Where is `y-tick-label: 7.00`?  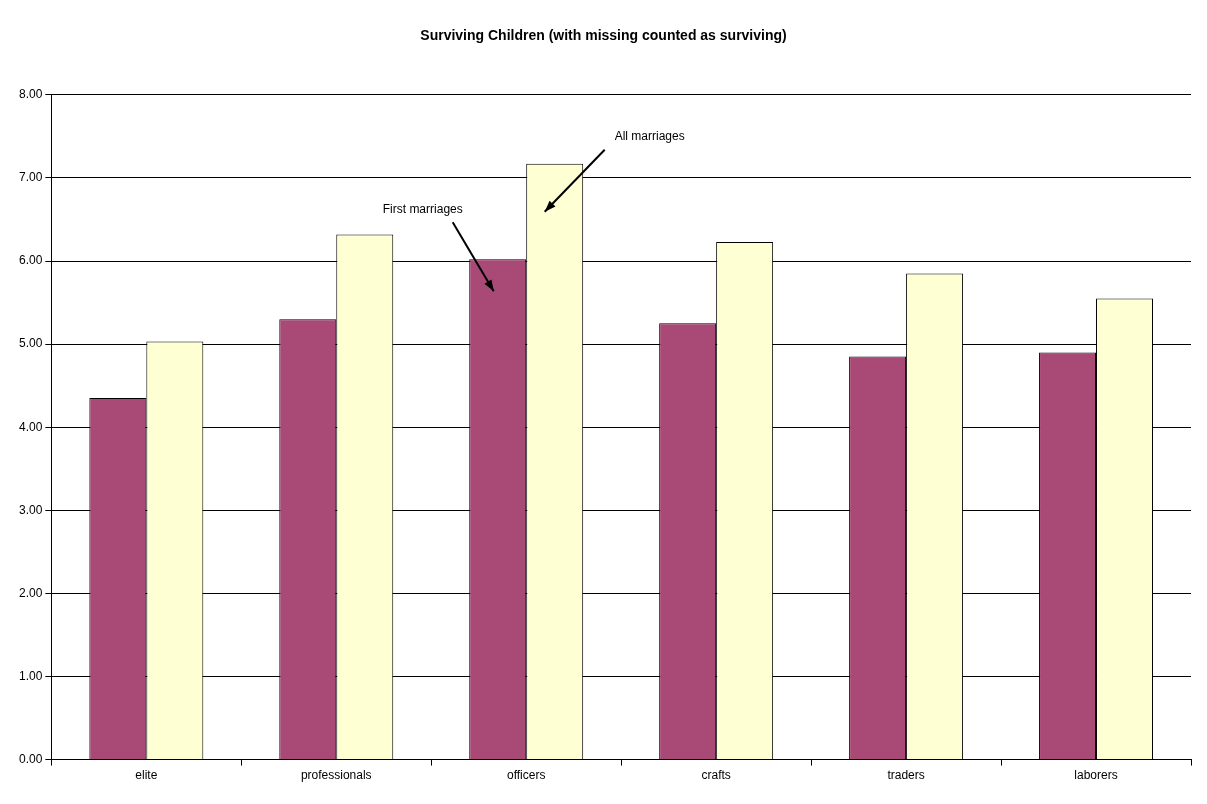
y-tick-label: 7.00 is located at coordinates (31, 177).